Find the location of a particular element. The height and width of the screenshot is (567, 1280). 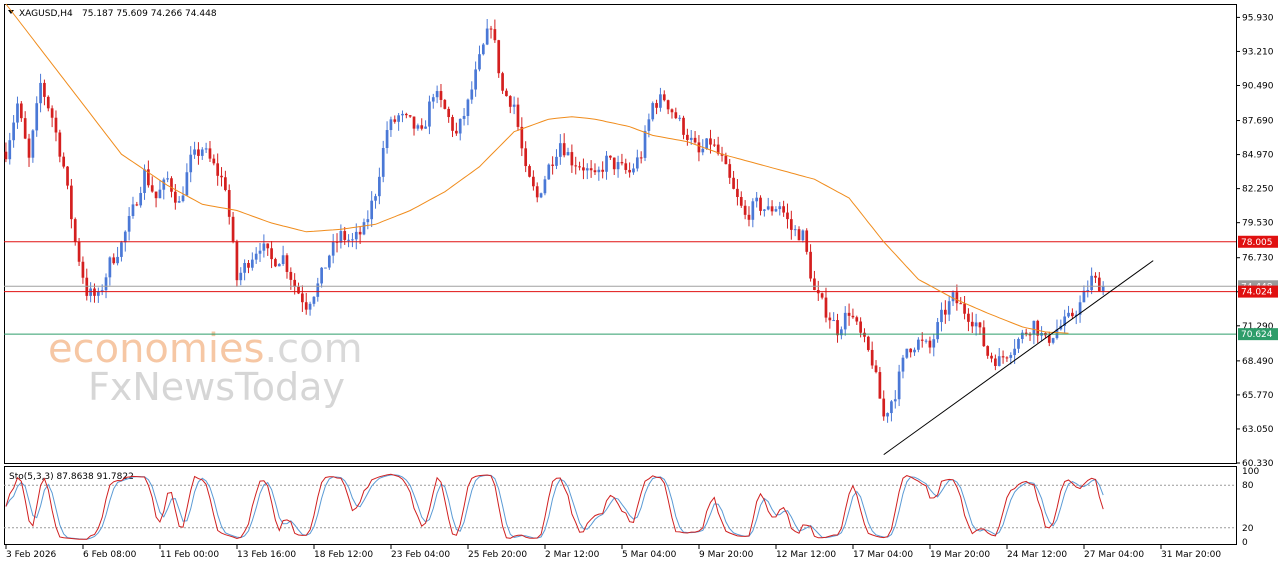

price-tick-label: 63.050 is located at coordinates (1258, 430).